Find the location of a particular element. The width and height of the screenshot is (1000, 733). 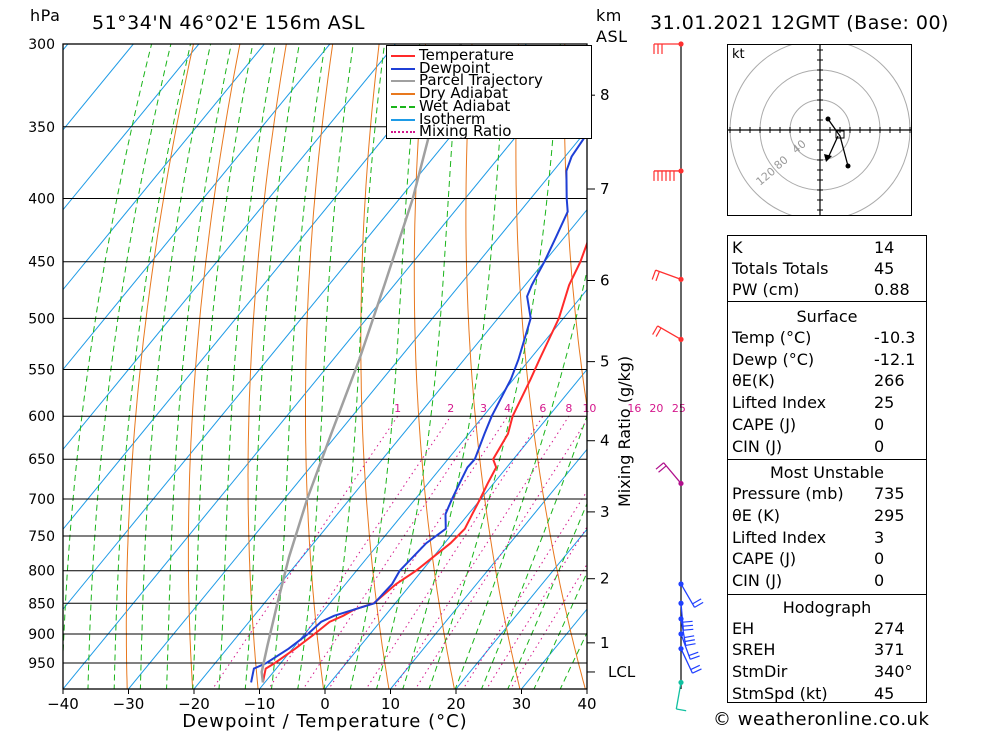

km-tick-label: 1 is located at coordinates (605, 643).